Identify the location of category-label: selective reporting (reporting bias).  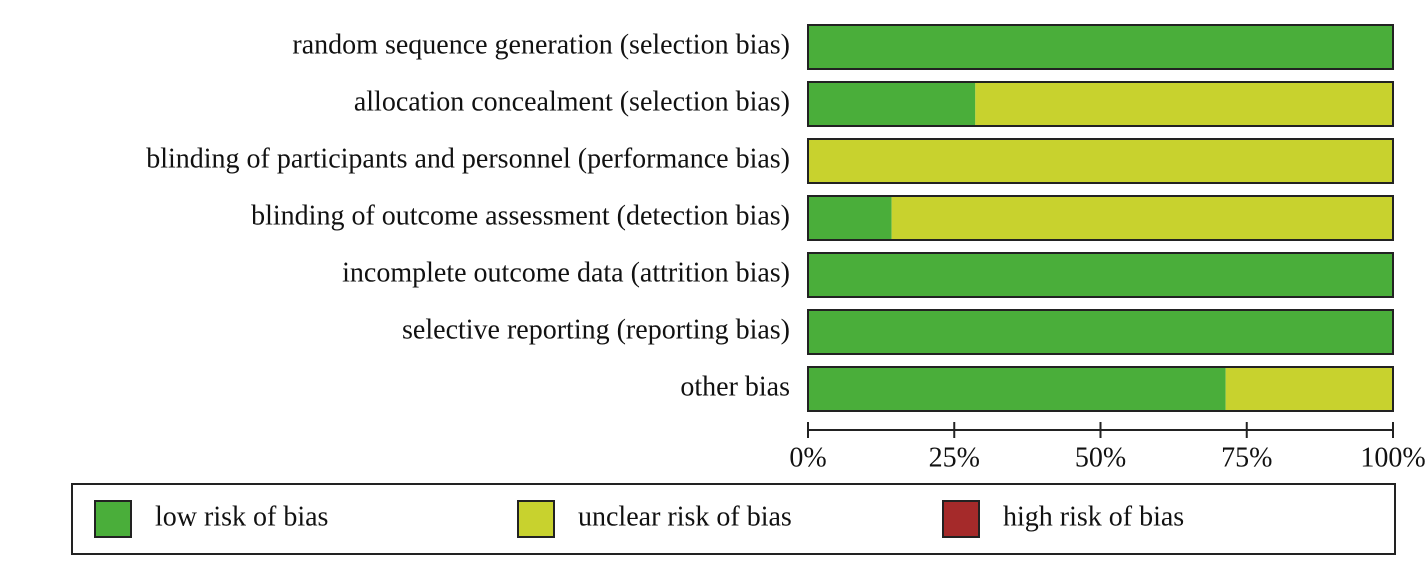
(596, 329).